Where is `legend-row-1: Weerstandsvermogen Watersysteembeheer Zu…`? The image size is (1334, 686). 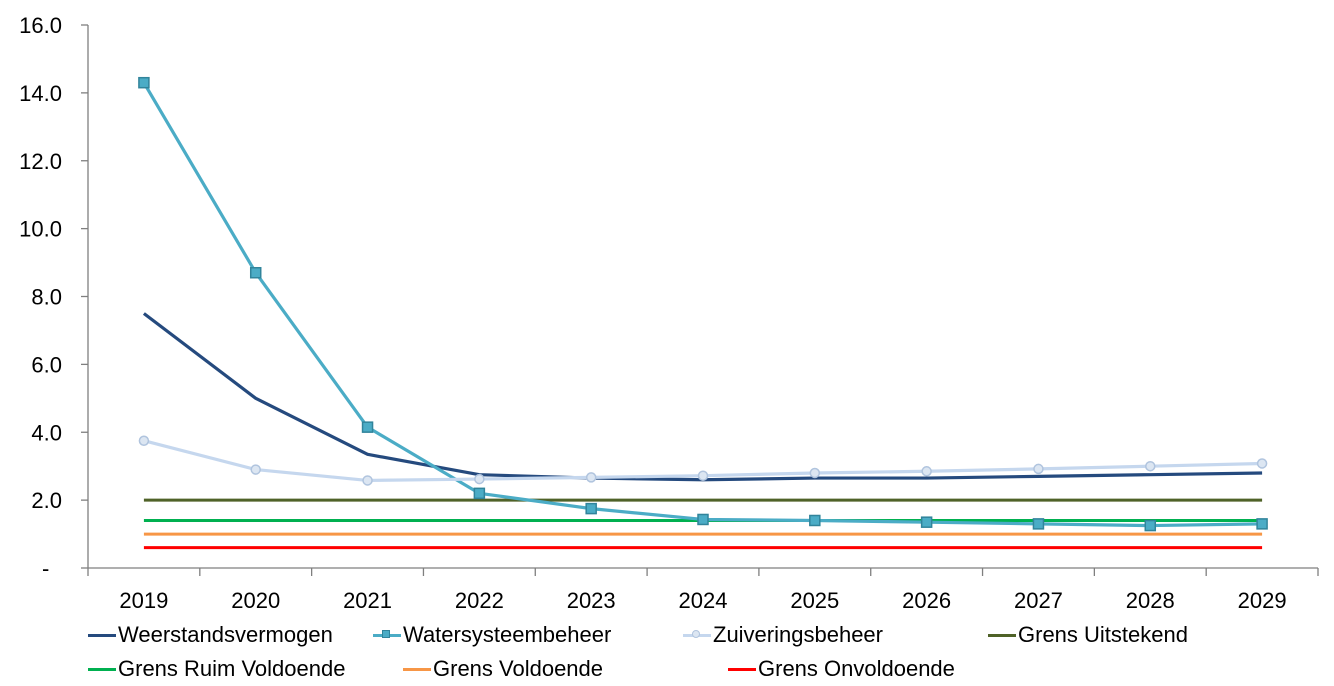
legend-row-1: Weerstandsvermogen Watersysteembeheer Zu… is located at coordinates (708, 635).